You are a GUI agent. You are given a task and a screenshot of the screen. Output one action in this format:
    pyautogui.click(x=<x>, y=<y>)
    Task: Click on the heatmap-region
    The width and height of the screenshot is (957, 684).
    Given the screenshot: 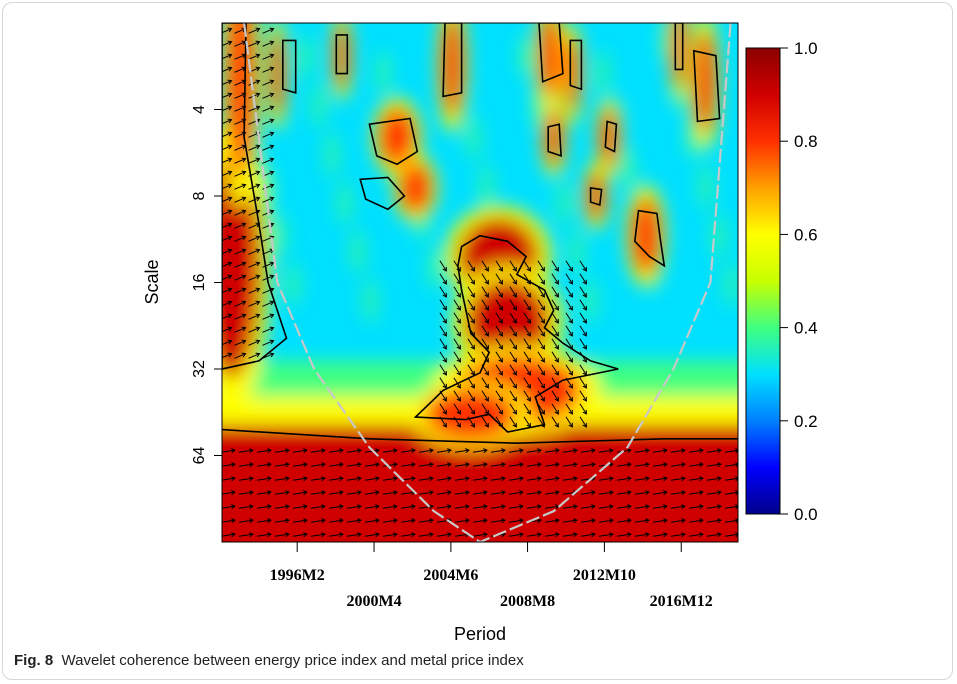 What is the action you would take?
    pyautogui.click(x=572, y=73)
    